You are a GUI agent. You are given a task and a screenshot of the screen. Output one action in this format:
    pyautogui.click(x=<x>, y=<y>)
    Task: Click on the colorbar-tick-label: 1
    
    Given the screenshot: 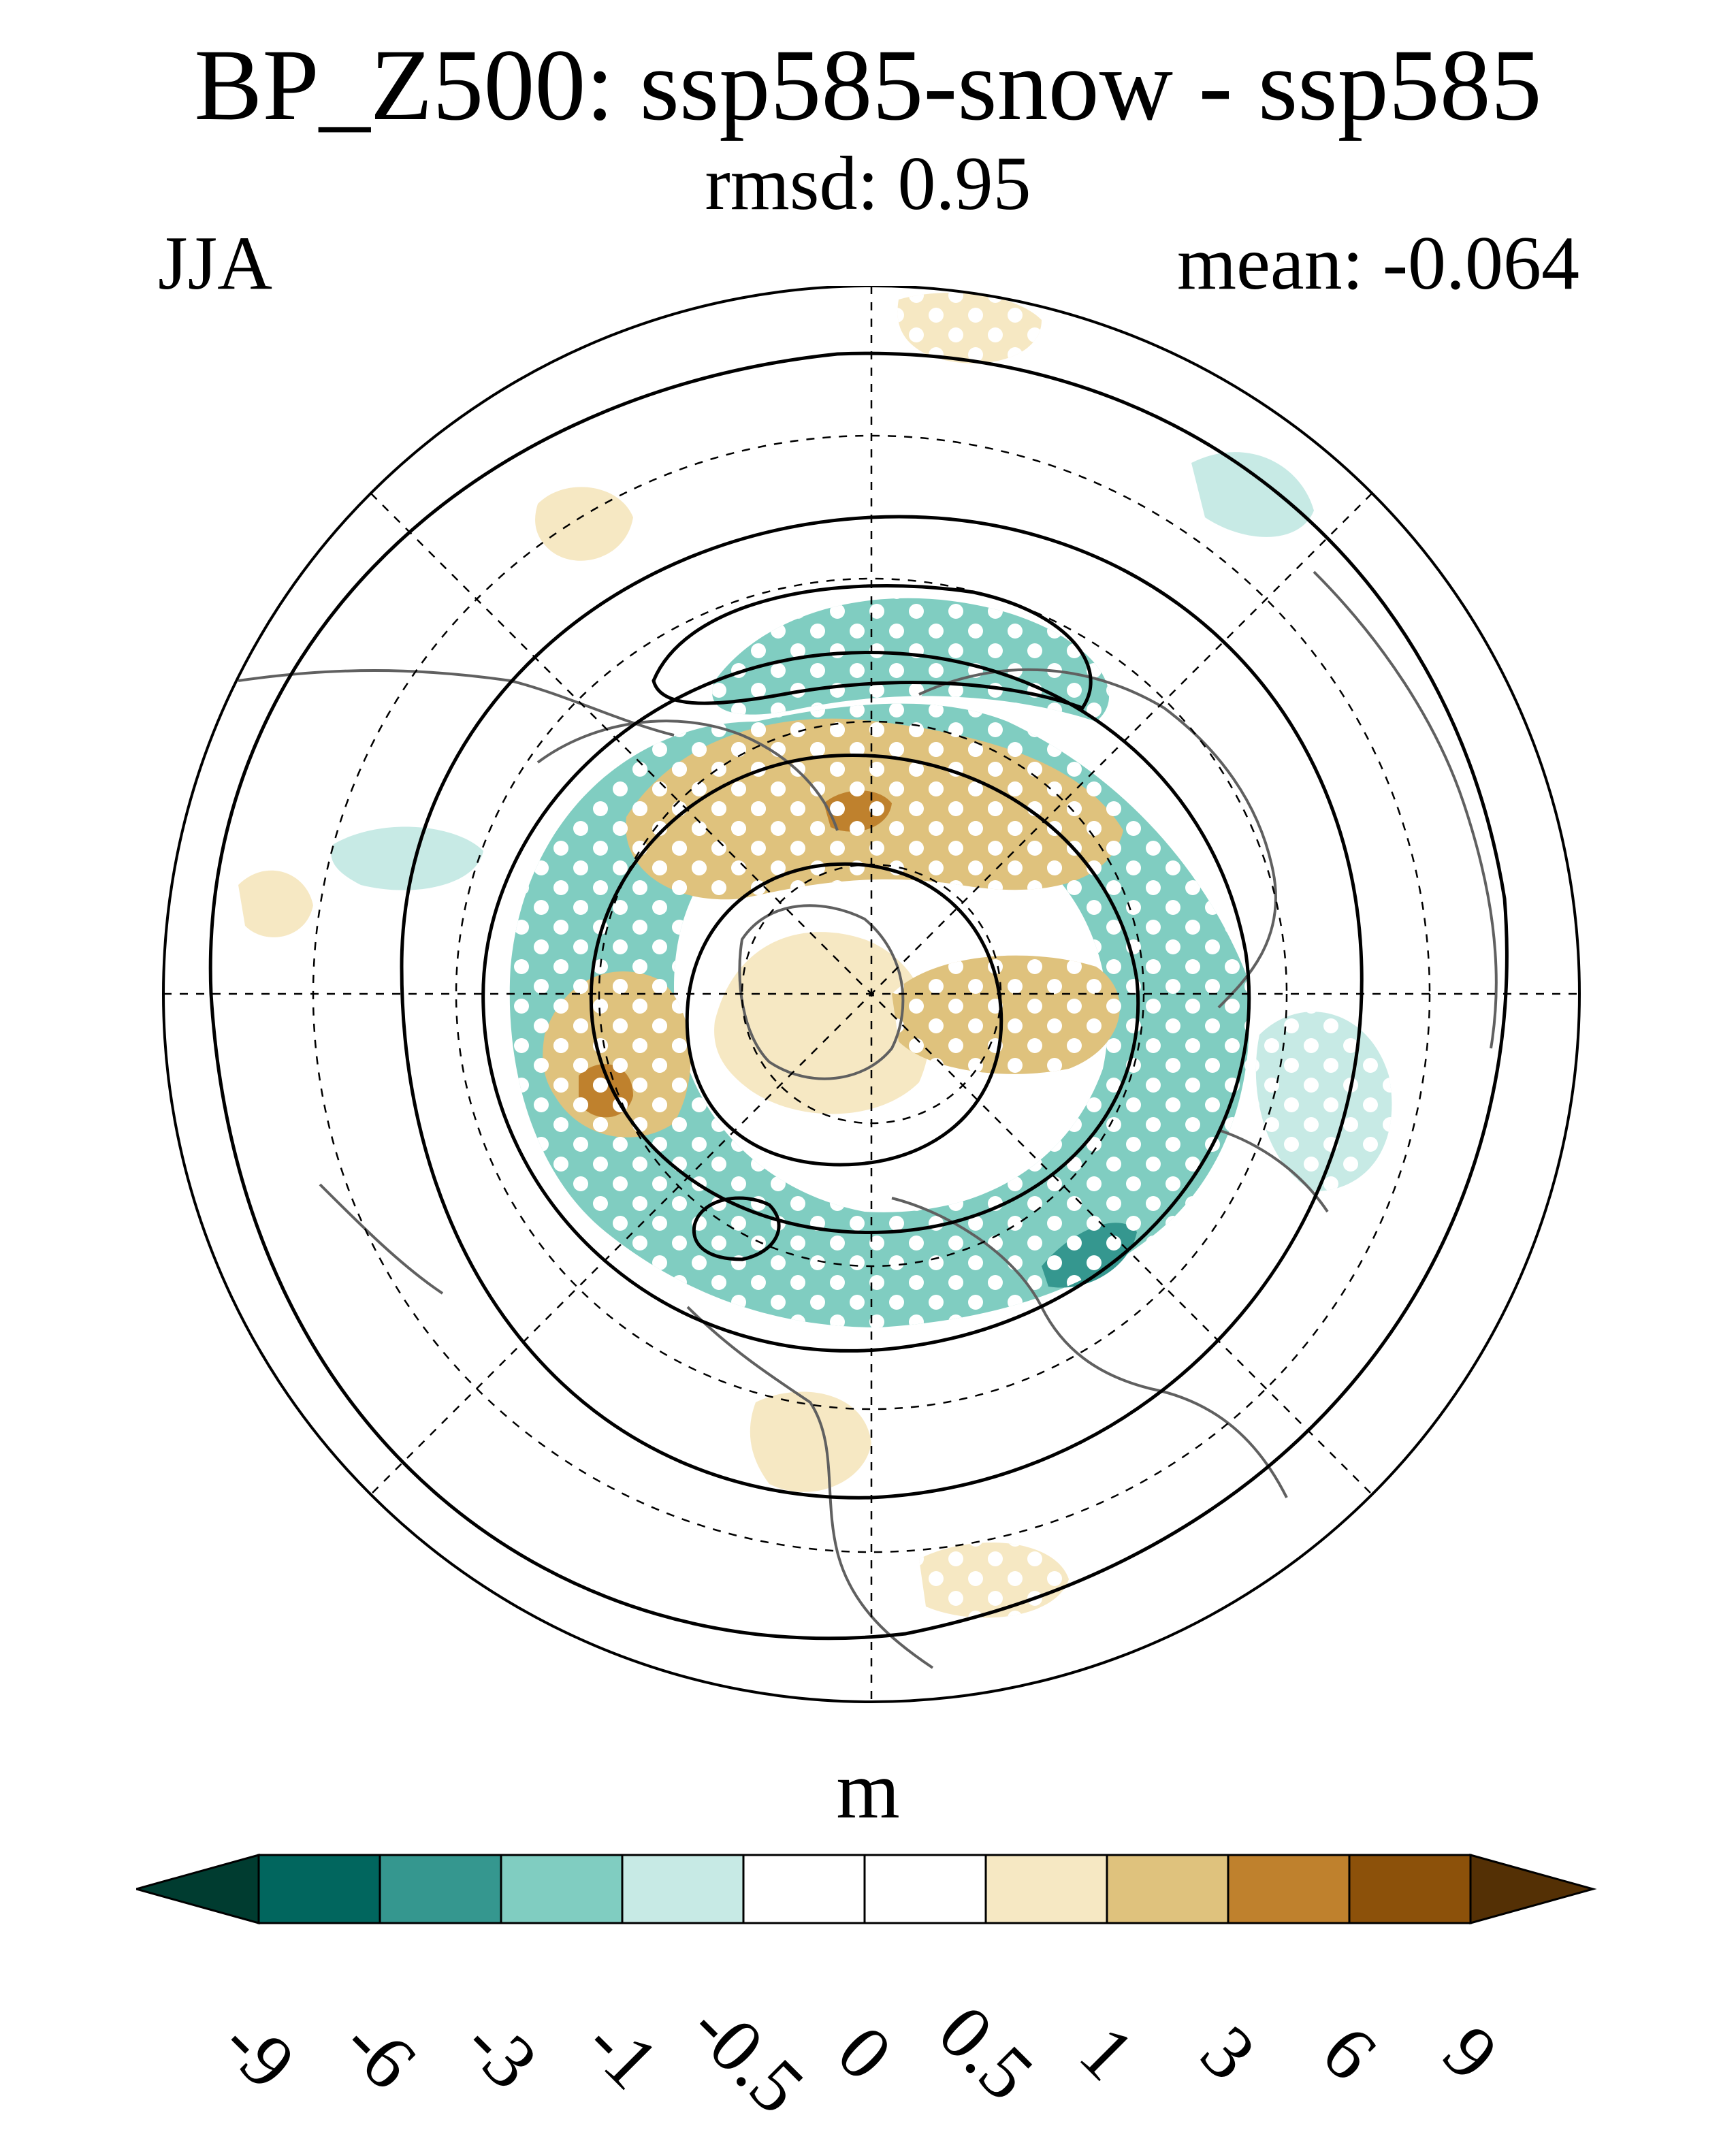 What is the action you would take?
    pyautogui.click(x=1107, y=2053)
    